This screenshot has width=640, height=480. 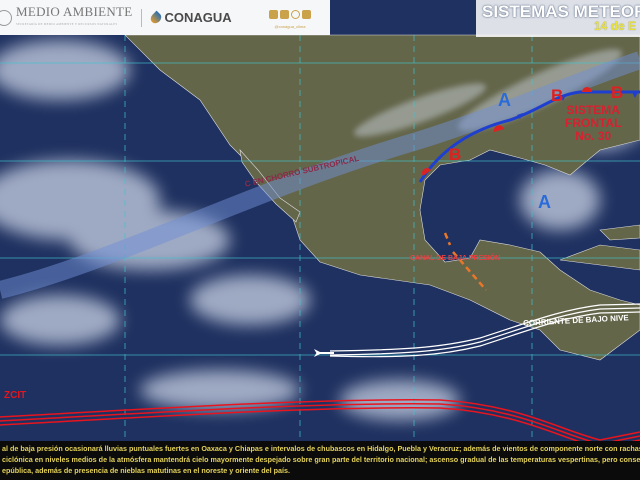 What do you see at coordinates (6, 17) in the screenshot?
I see `government-seal-icon` at bounding box center [6, 17].